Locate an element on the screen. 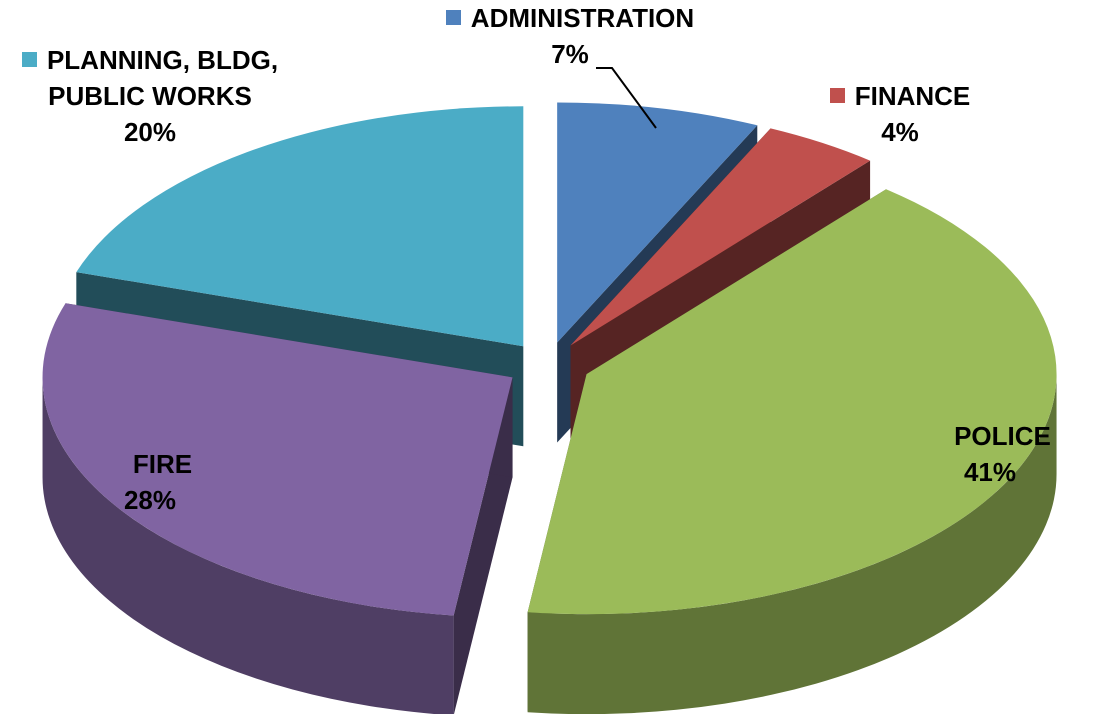 The width and height of the screenshot is (1101, 714). category-label: PLANNING, BLDG, PUBLIC WORKS is located at coordinates (162, 78).